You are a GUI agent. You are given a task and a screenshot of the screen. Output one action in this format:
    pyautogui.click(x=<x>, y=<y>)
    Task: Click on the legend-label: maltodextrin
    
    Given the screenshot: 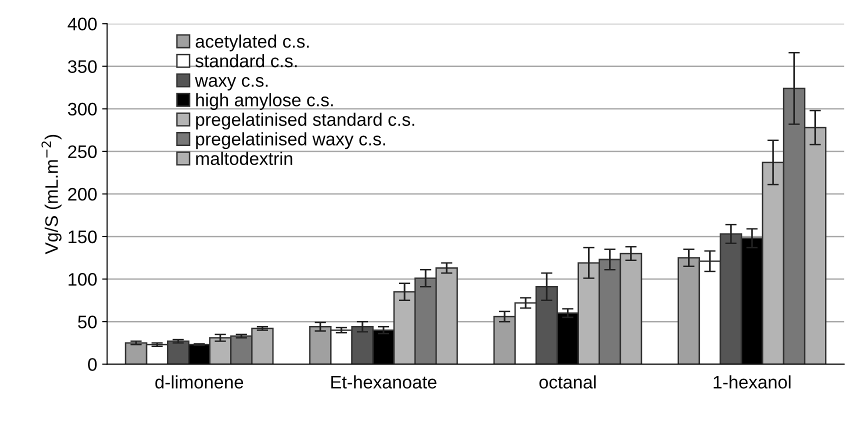 What is the action you would take?
    pyautogui.click(x=244, y=159)
    